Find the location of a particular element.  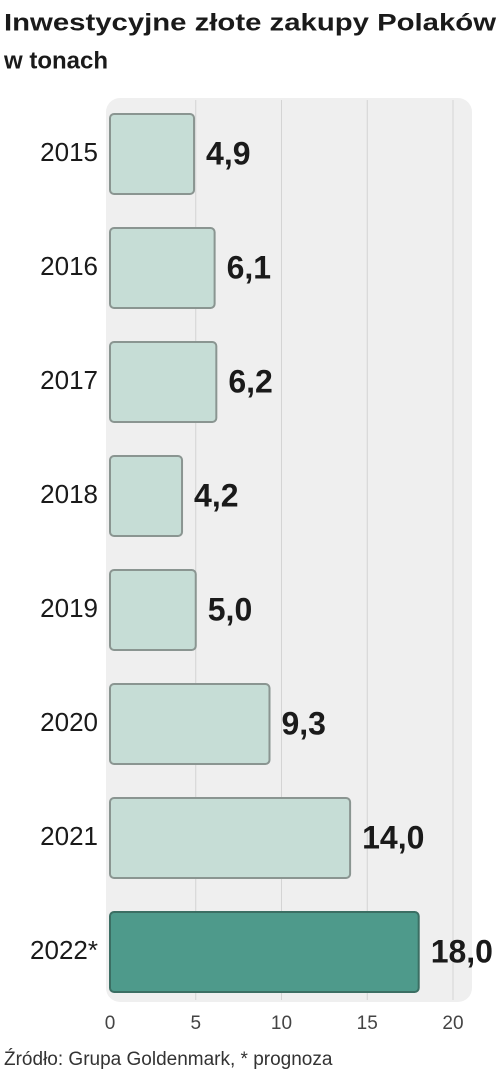

source-note: Źródło: Grupa Goldenmark, * prognoza is located at coordinates (168, 1059).